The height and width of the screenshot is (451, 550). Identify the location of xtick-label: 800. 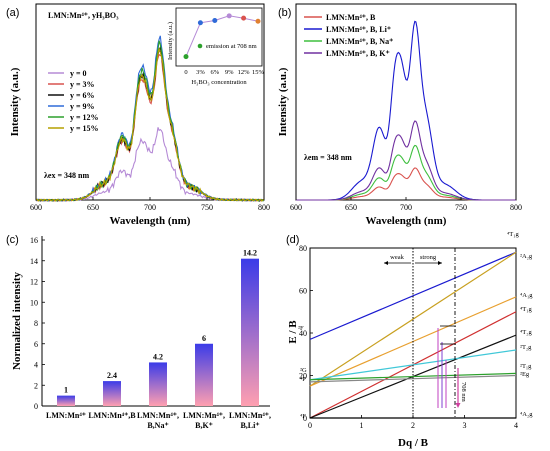
(264, 207).